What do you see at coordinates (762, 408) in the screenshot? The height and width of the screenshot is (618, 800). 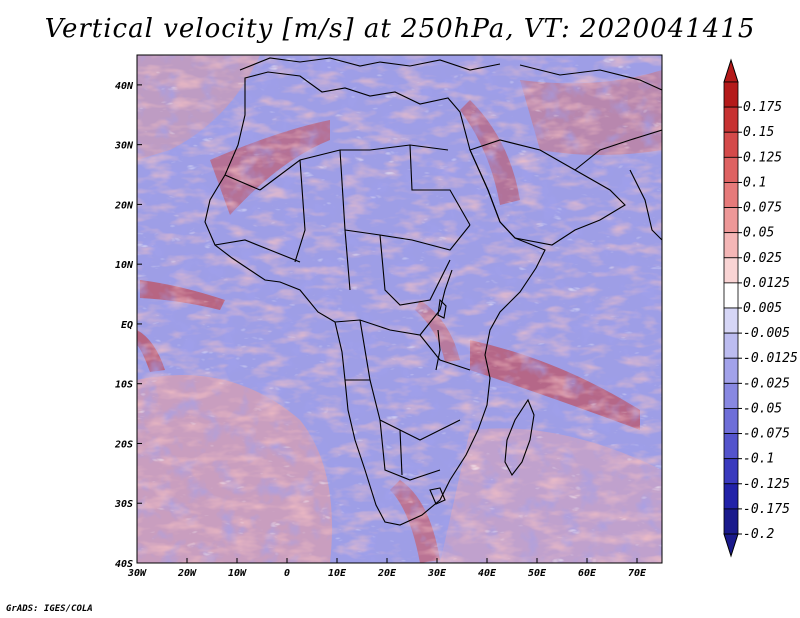 I see `colorbar-label: -0.05` at bounding box center [762, 408].